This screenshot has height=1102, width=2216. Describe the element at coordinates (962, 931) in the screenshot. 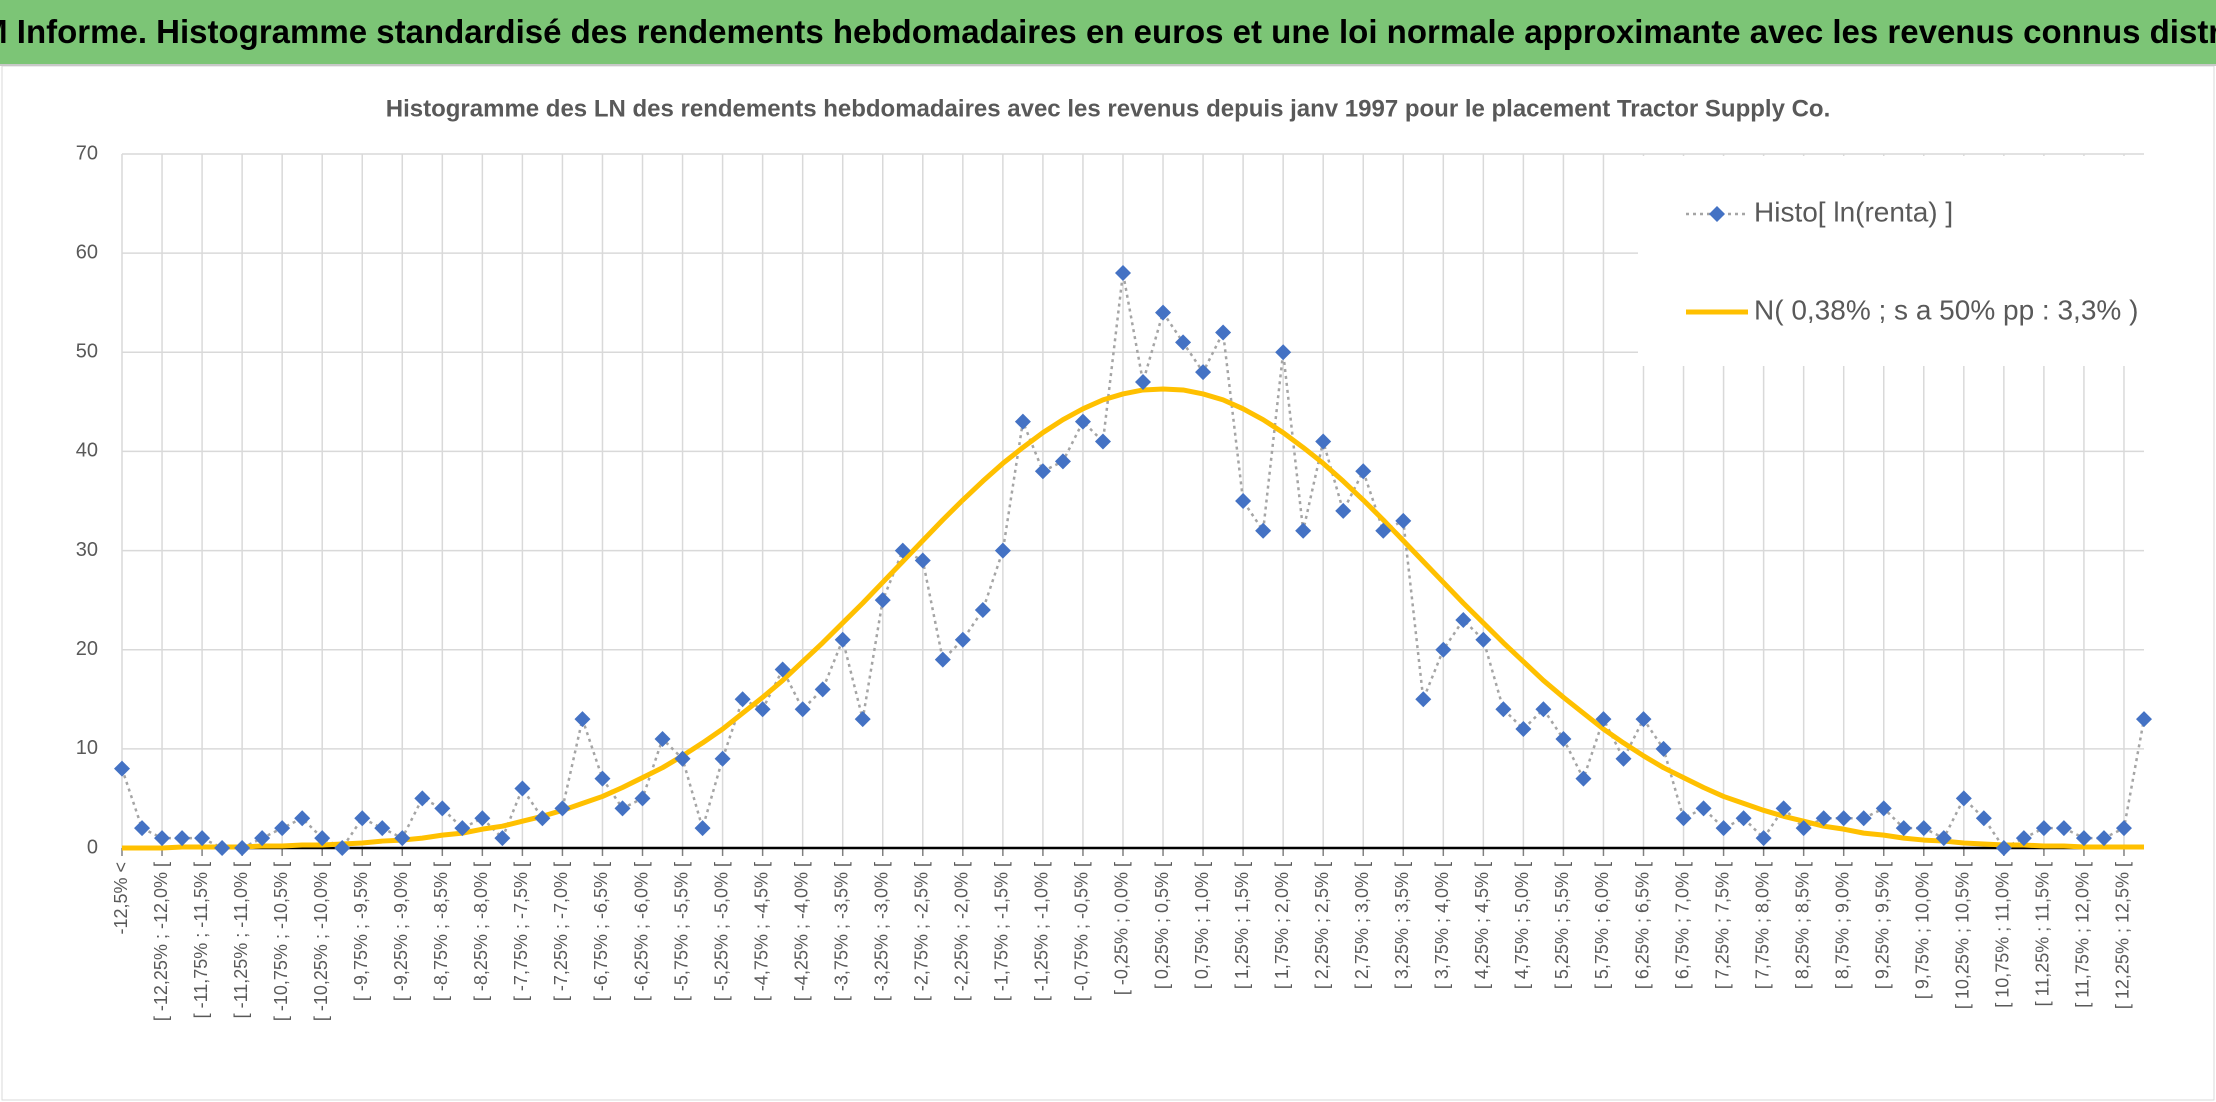

I see `x-tick-label: [ -2,25% ; -2,0% [` at that location.